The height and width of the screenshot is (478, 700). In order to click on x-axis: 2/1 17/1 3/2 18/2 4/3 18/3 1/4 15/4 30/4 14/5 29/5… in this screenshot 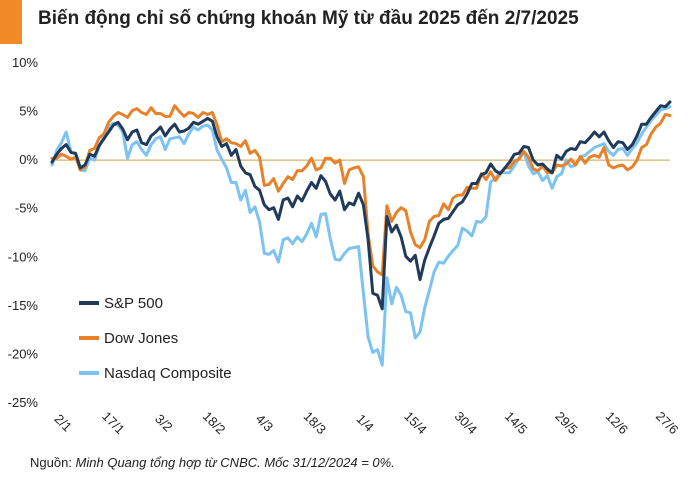, I will do `click(366, 423)`.